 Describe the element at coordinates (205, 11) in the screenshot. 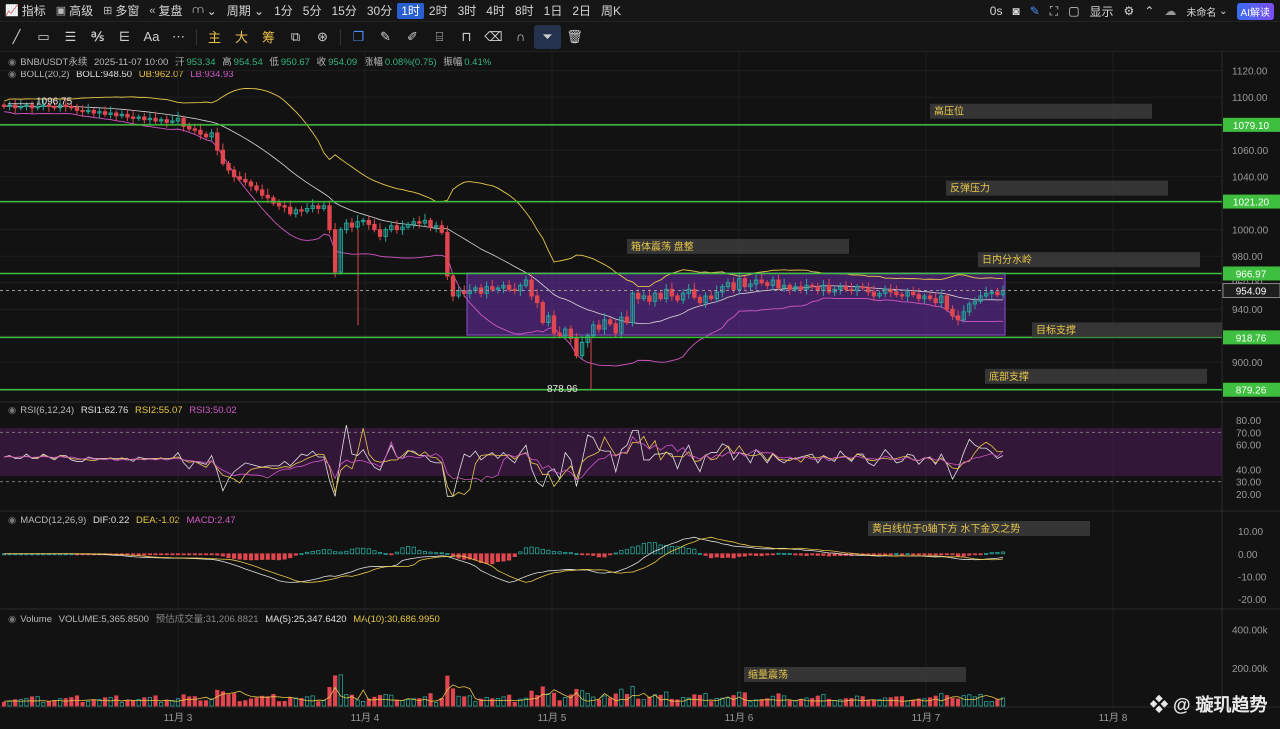

I see `topbar-item: ⩋ ⌄` at that location.